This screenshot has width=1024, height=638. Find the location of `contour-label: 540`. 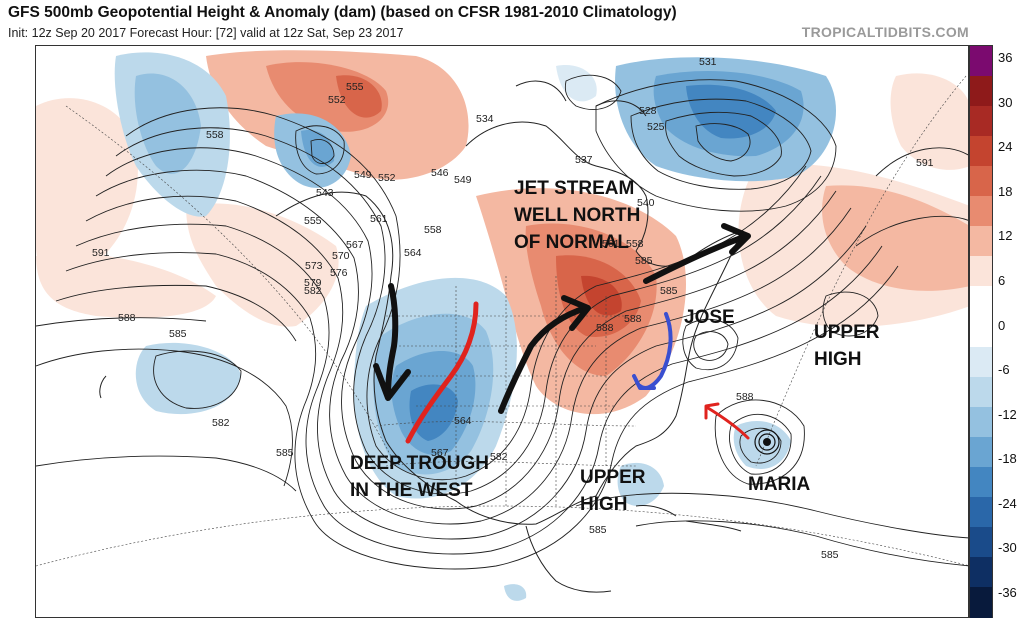

contour-label: 540 is located at coordinates (646, 203).